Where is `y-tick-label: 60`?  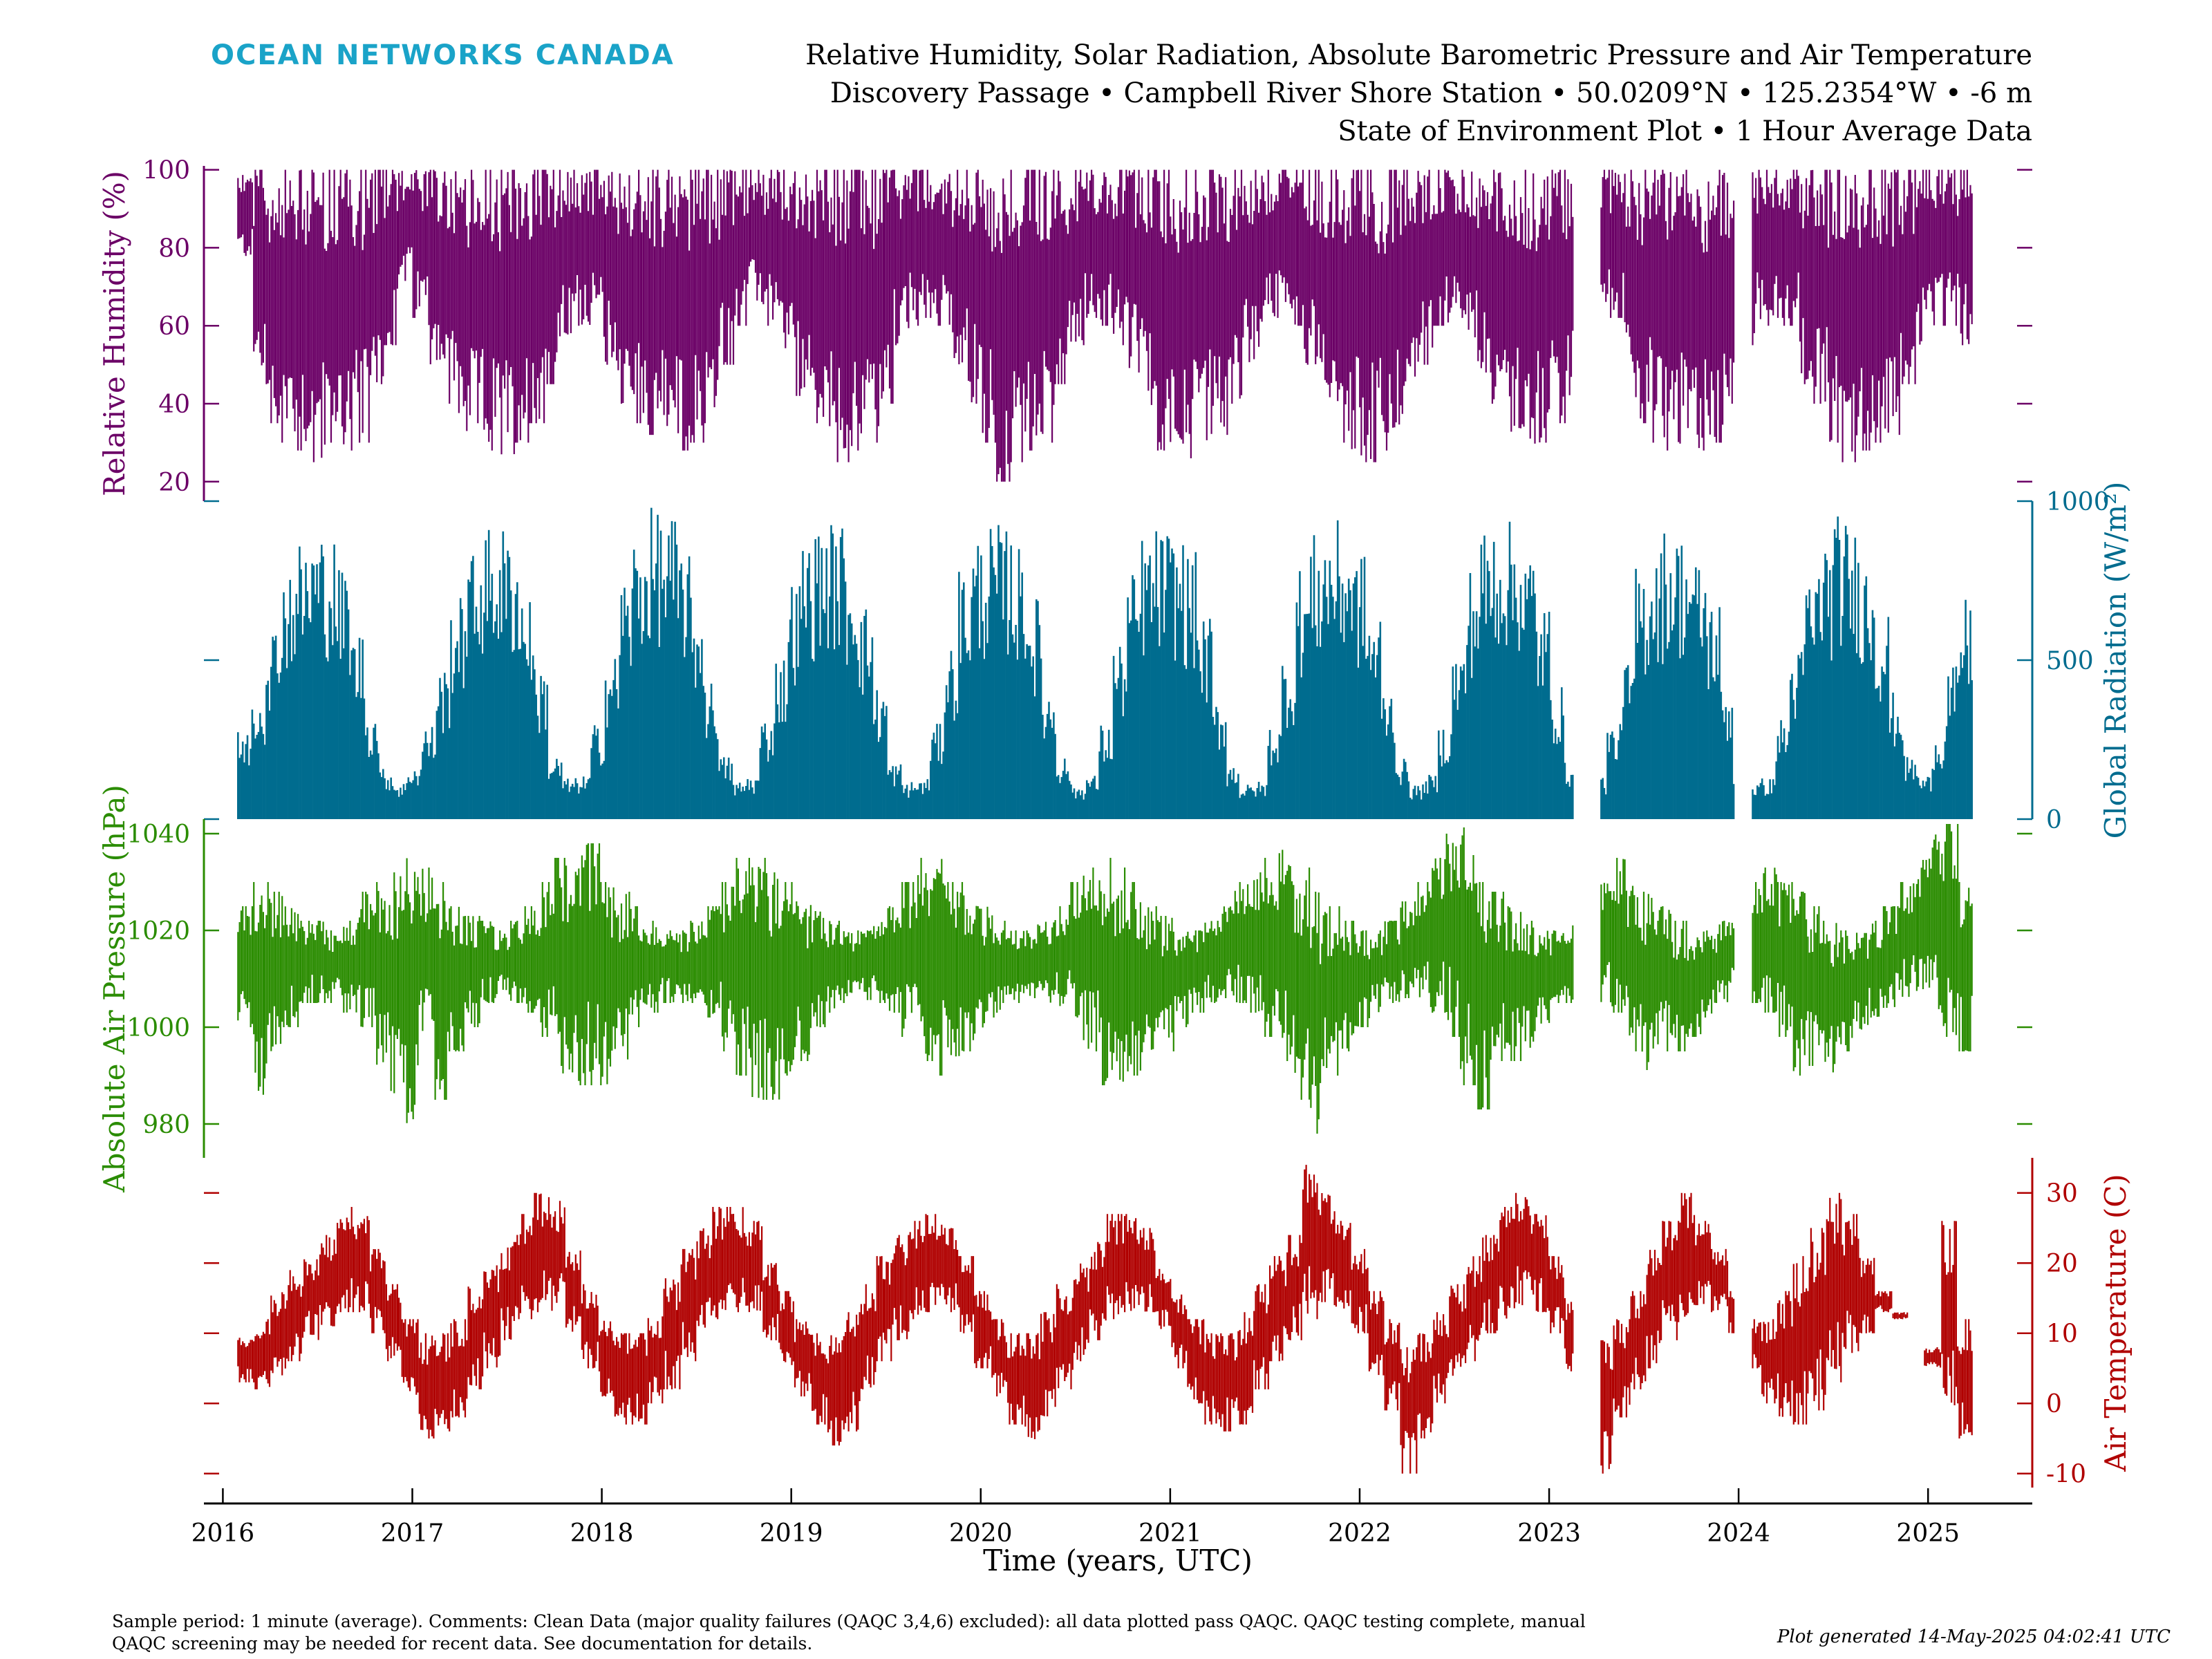 y-tick-label: 60 is located at coordinates (174, 327).